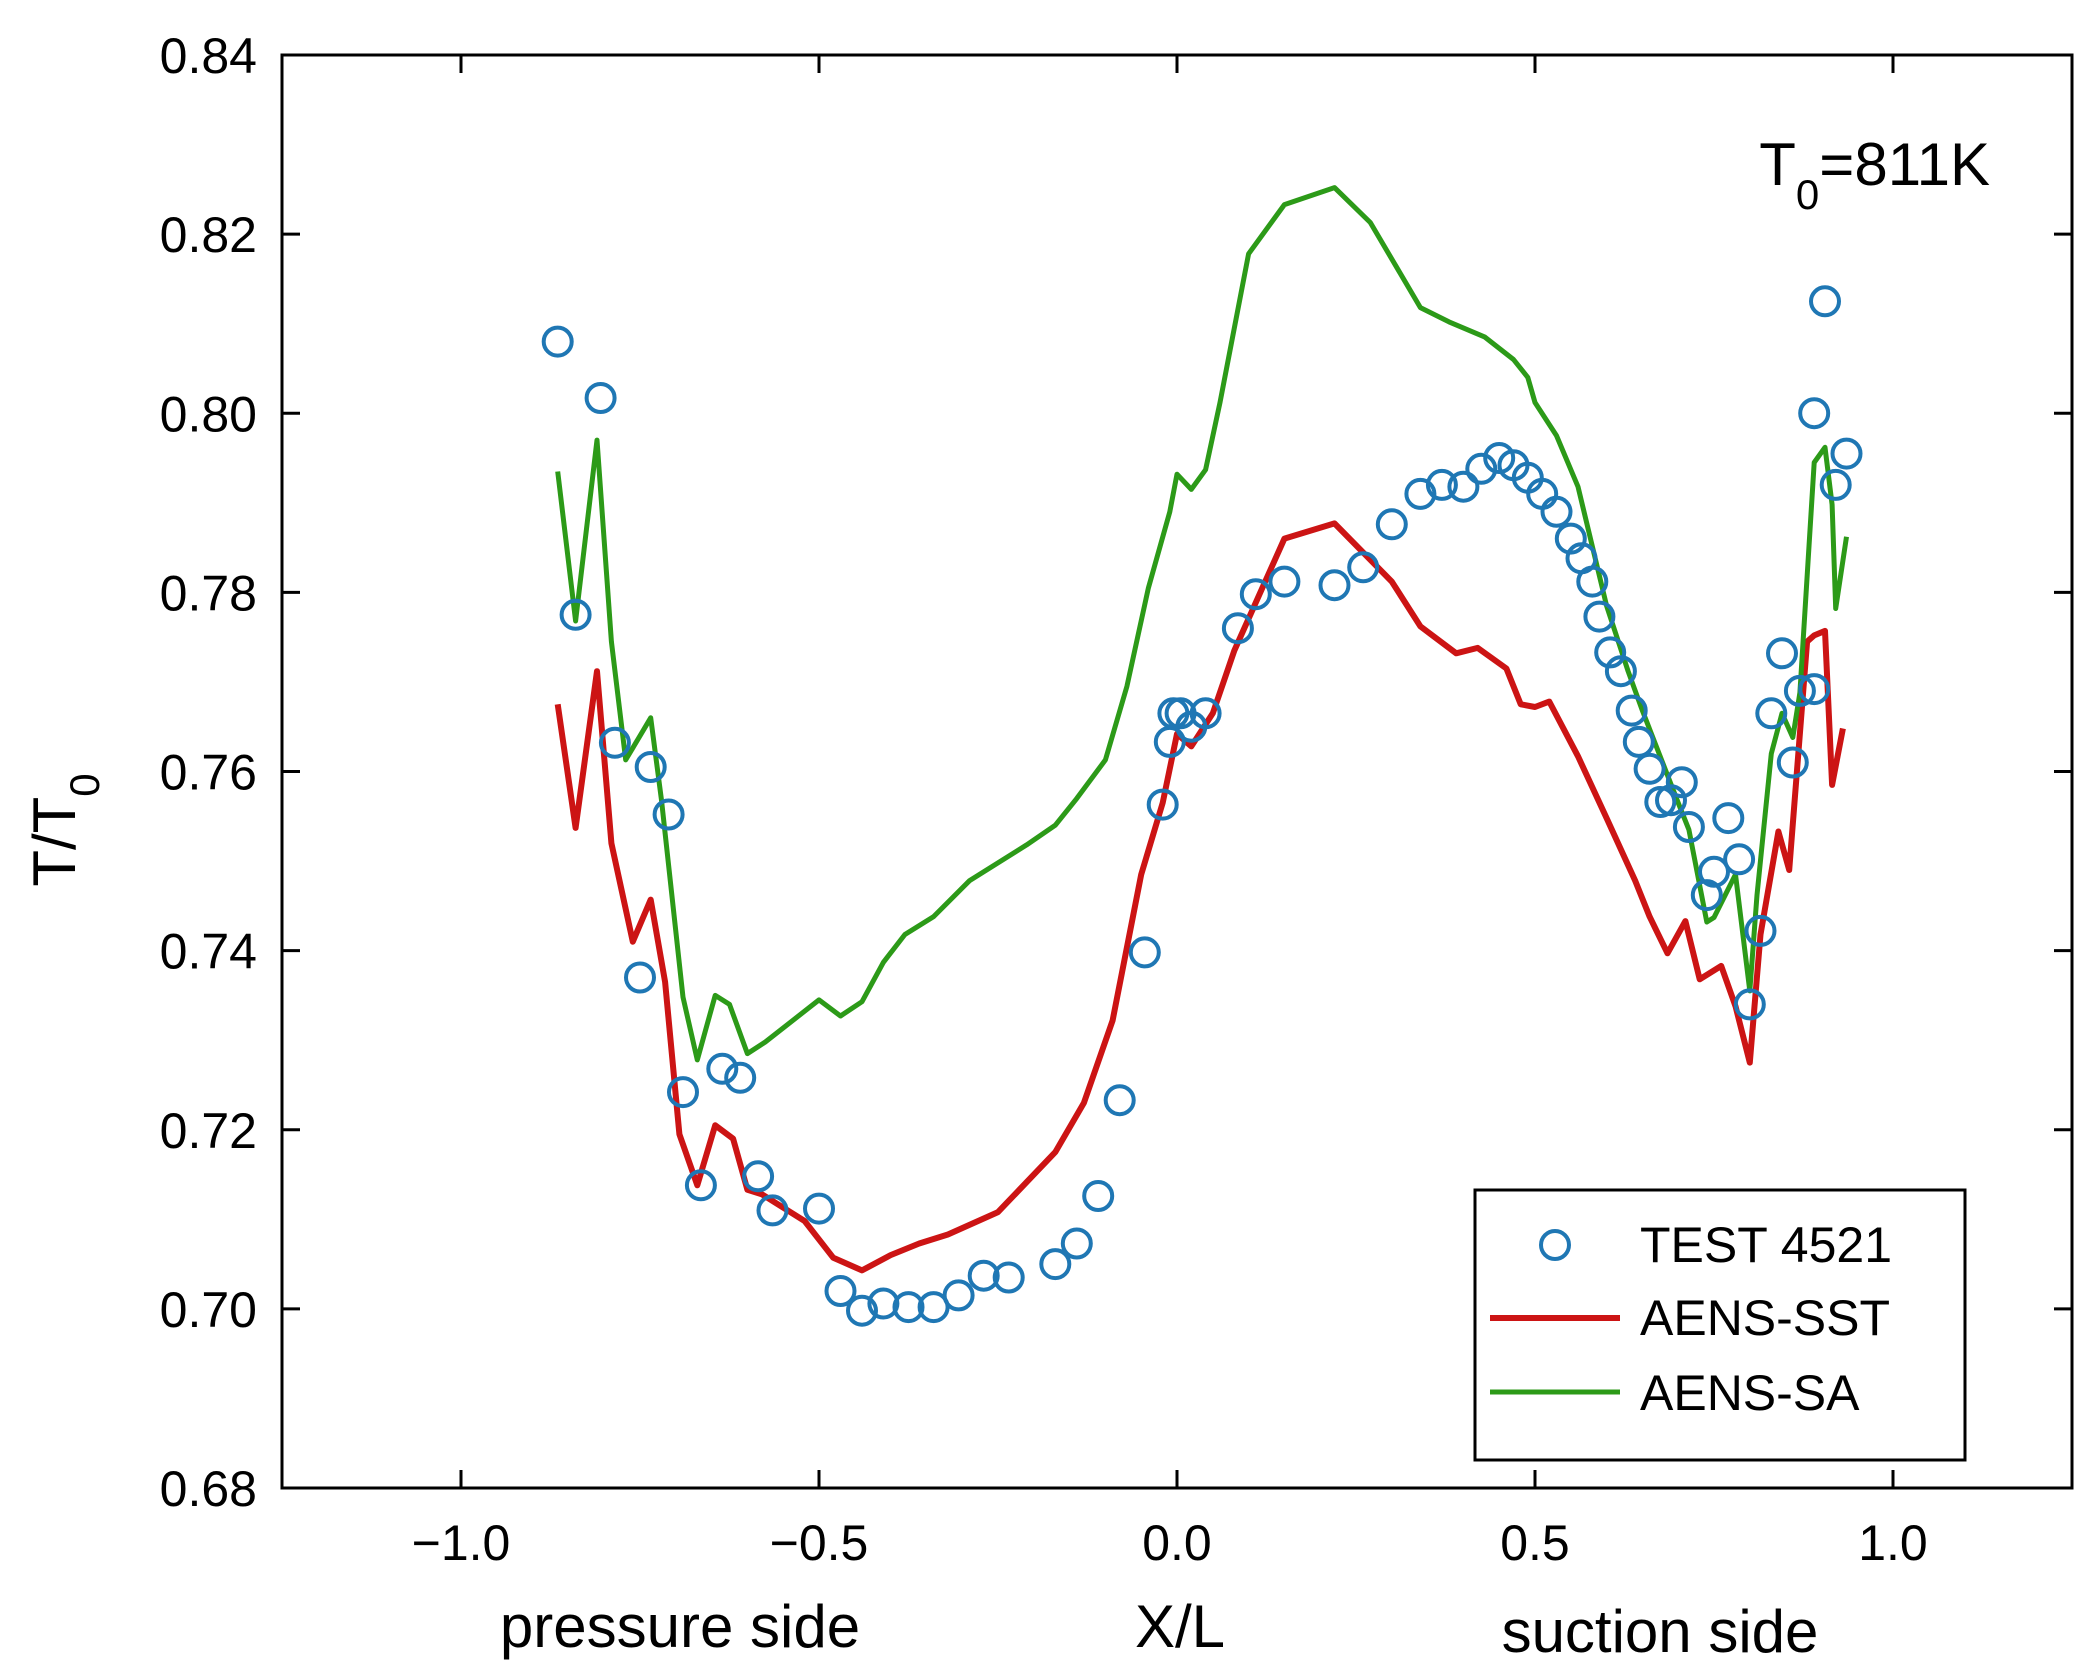 The image size is (2099, 1680). I want to click on x-axis-title: X/L, so click(1180, 1626).